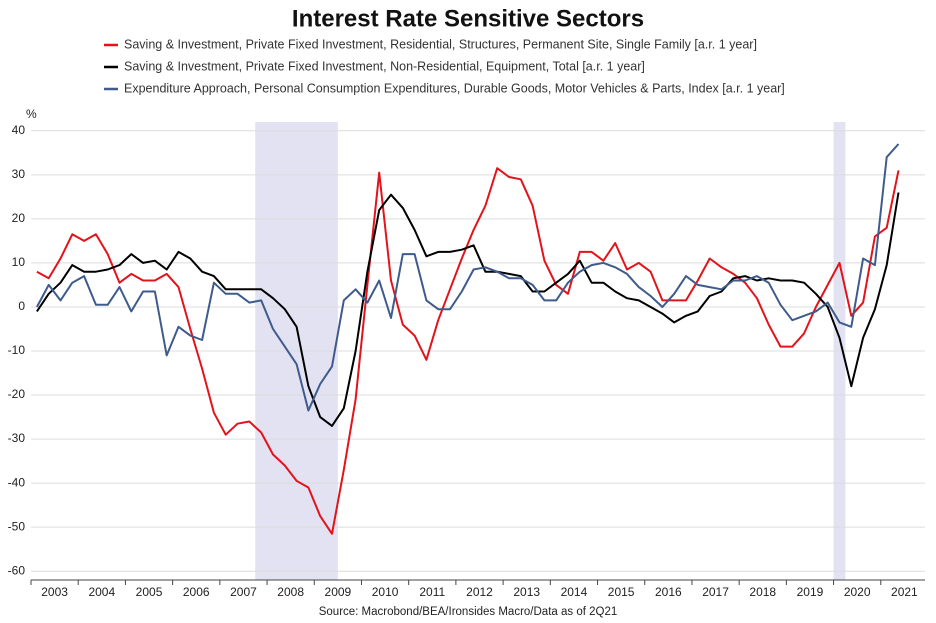 This screenshot has height=623, width=936. I want to click on x-tick-label: 2018, so click(762, 592).